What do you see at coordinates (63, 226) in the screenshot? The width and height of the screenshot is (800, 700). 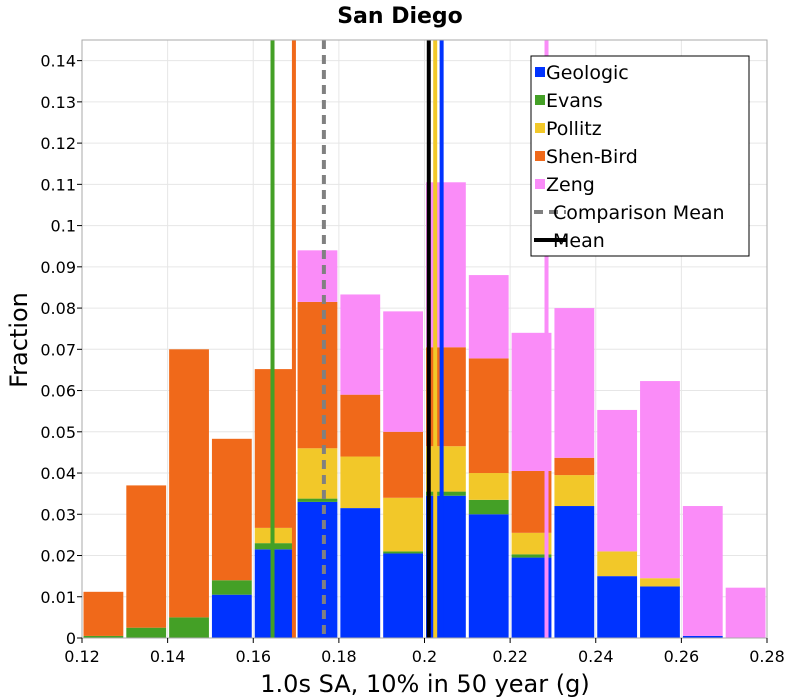 I see `y-tick-label: 0.1` at bounding box center [63, 226].